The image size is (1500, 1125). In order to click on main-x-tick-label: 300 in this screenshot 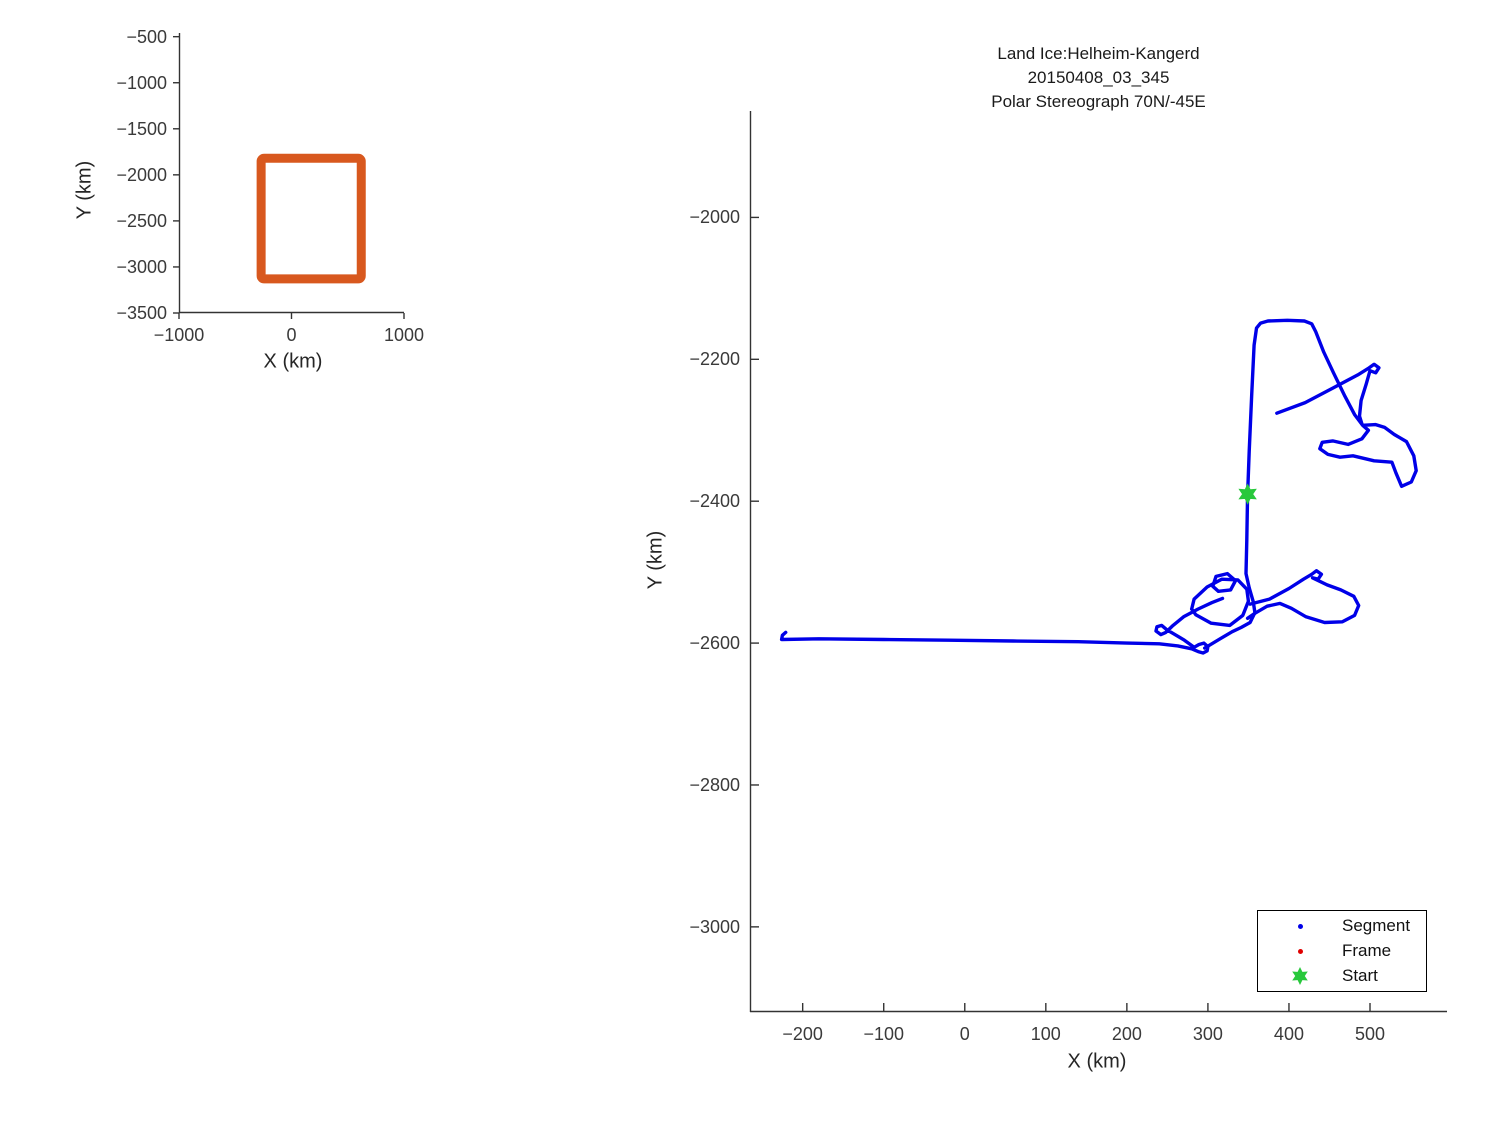, I will do `click(1207, 1034)`.